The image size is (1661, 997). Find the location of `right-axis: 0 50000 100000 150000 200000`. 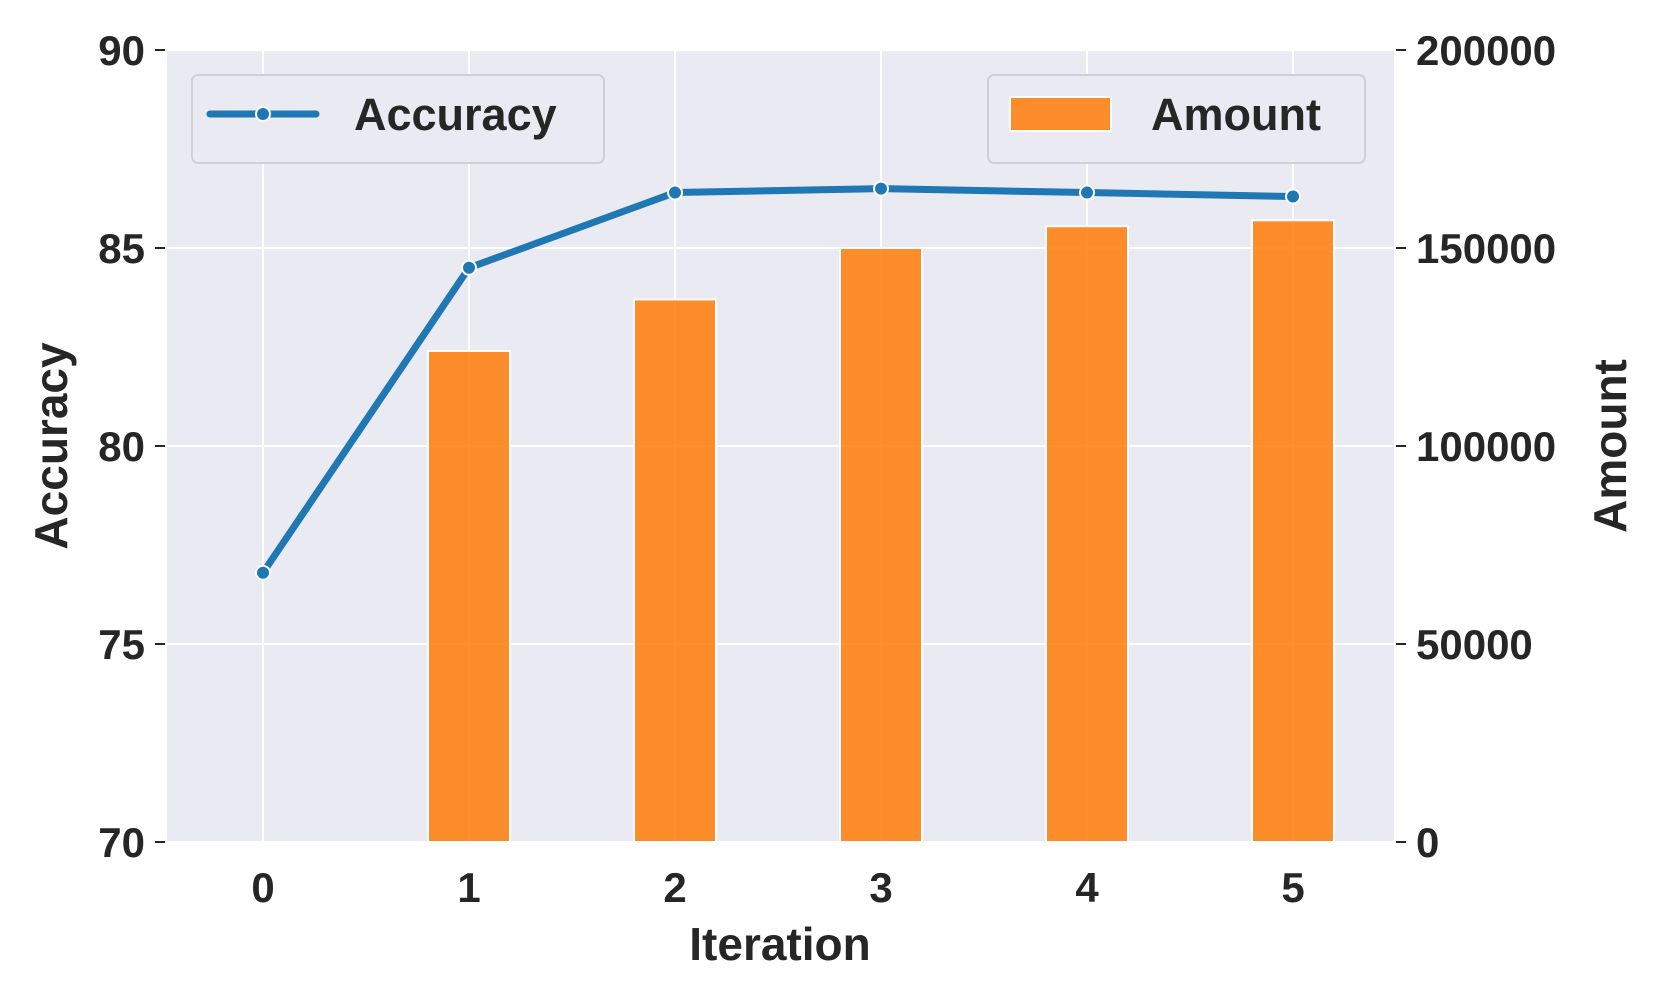

right-axis: 0 50000 100000 150000 200000 is located at coordinates (1476, 446).